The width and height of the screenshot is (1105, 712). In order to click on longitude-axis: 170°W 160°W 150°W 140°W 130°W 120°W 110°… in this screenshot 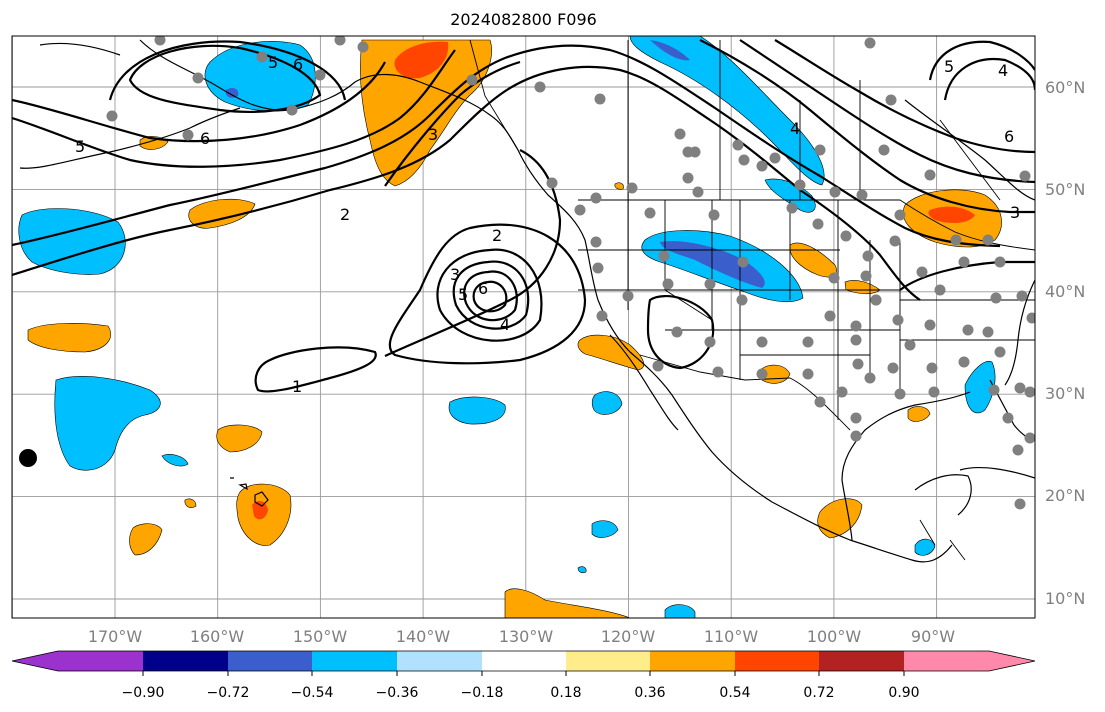, I will do `click(521, 636)`.